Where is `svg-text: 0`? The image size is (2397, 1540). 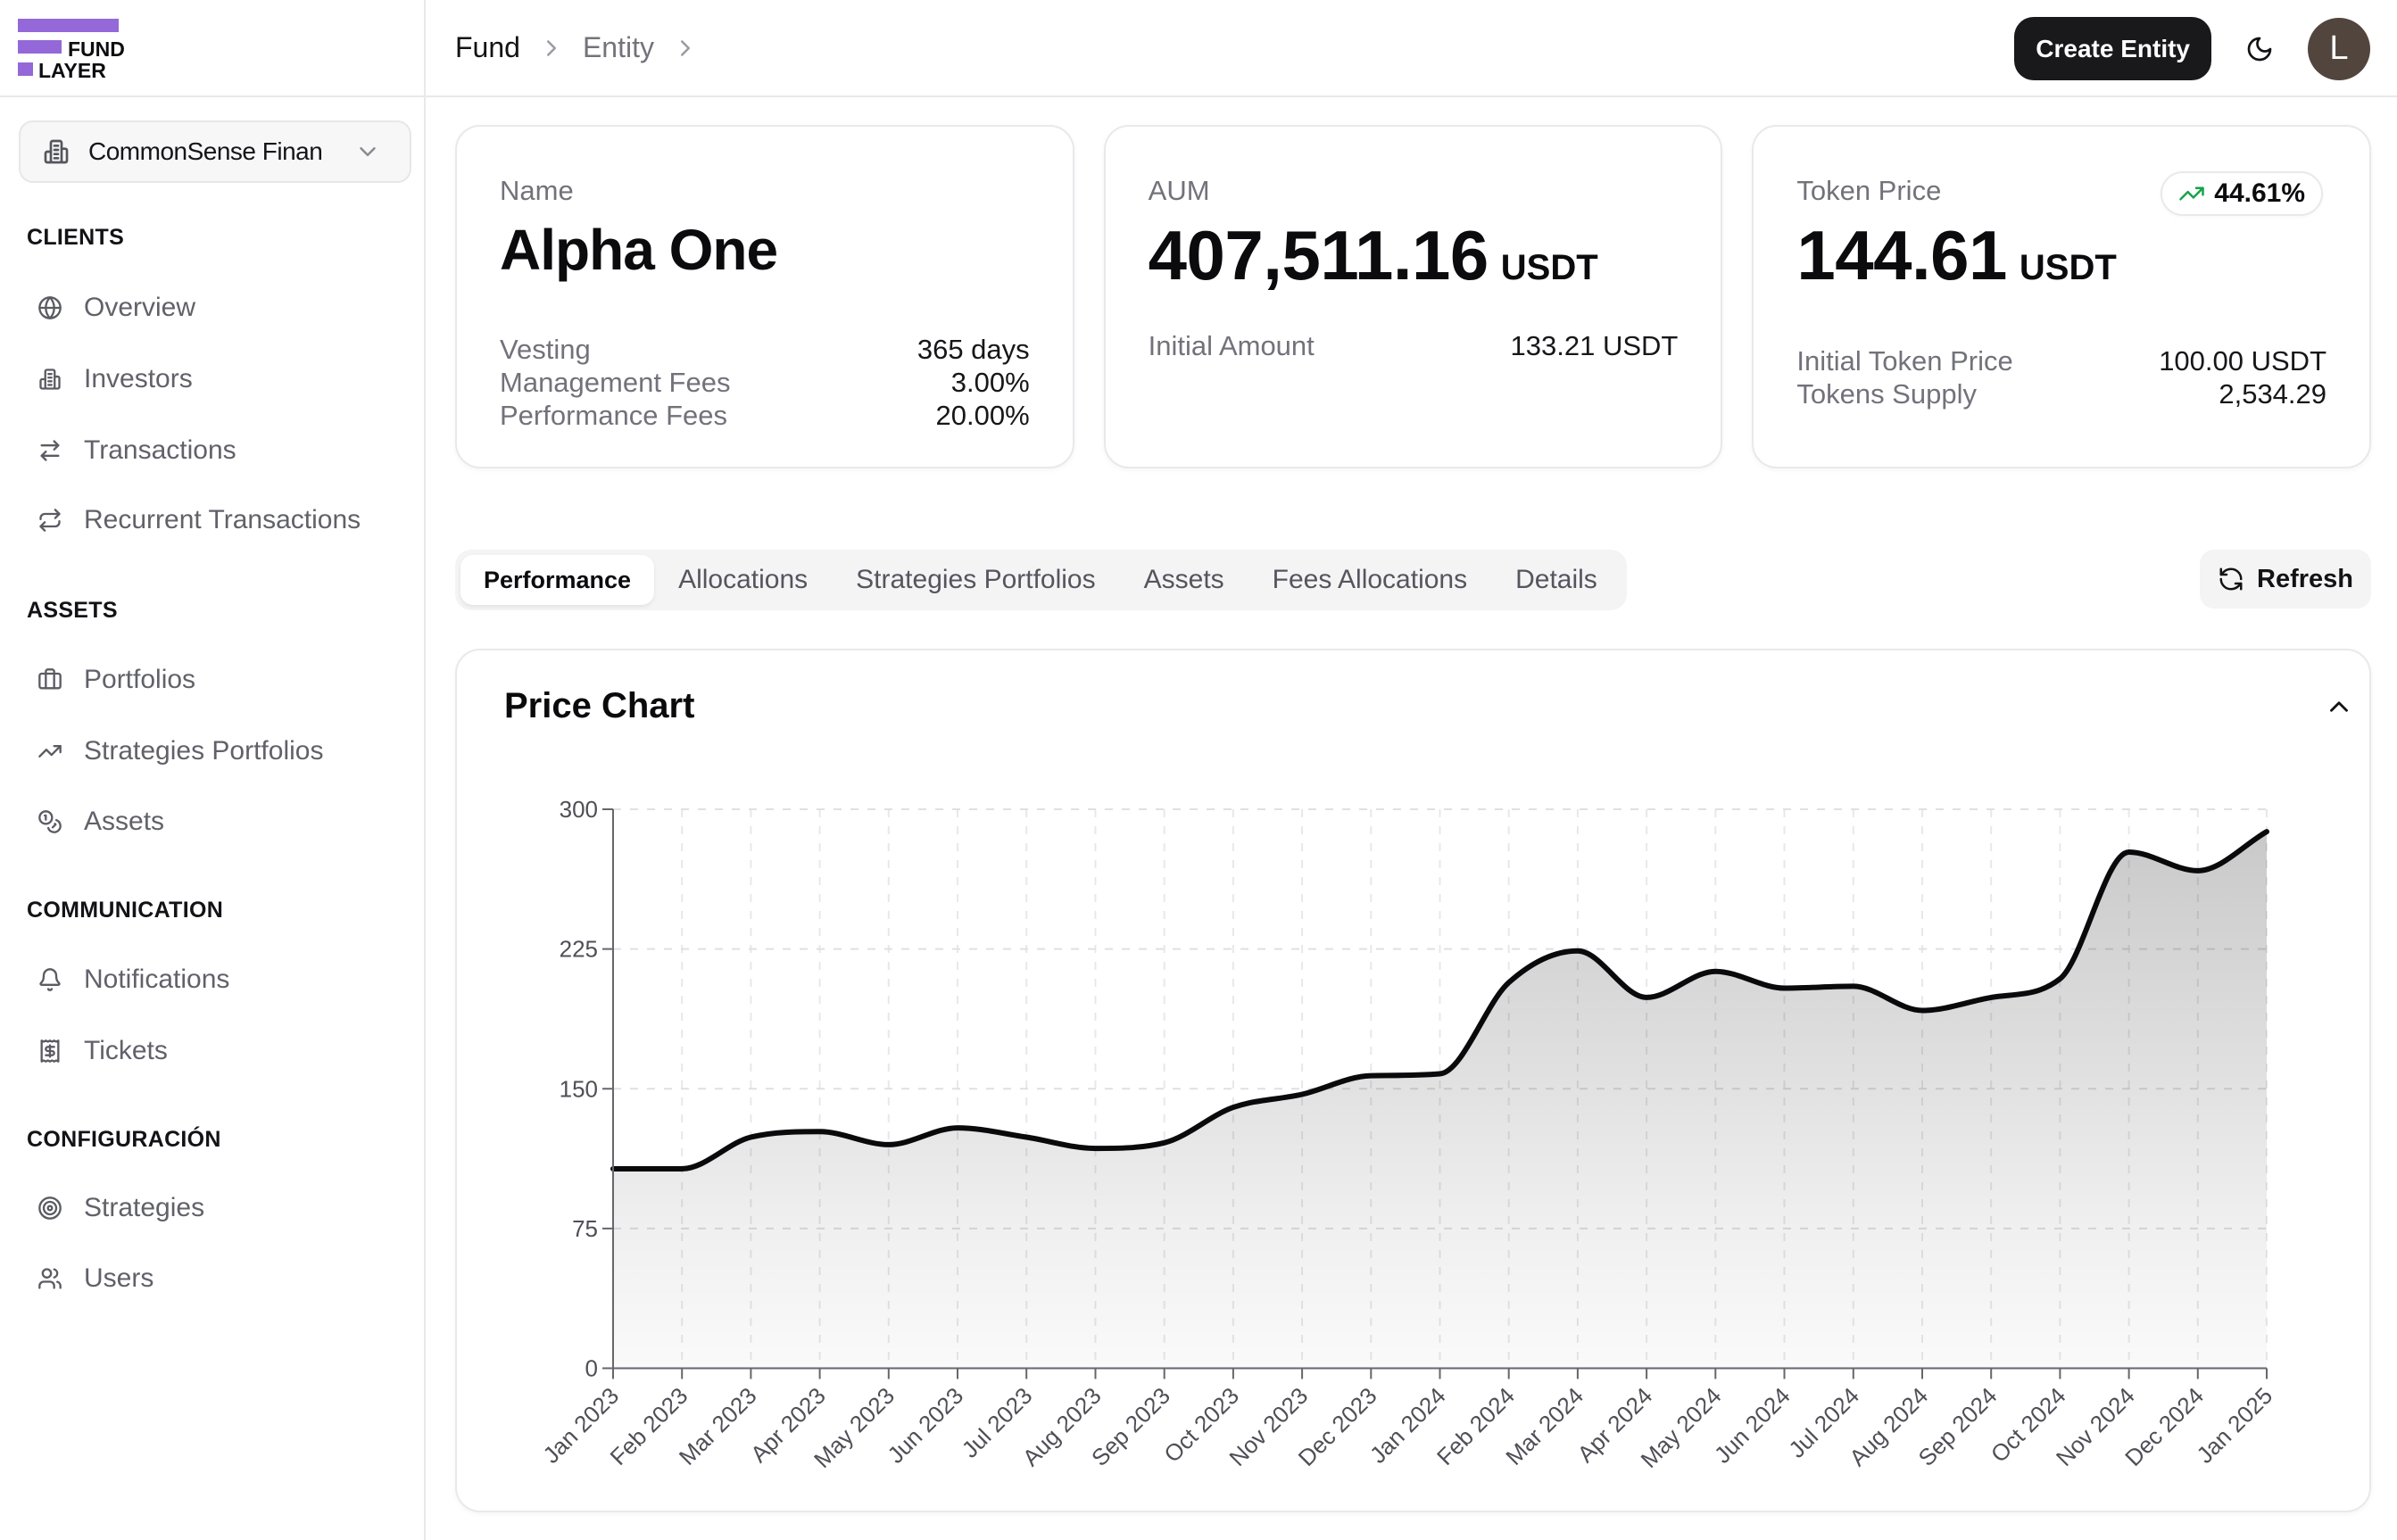
svg-text: 0 is located at coordinates (592, 1369).